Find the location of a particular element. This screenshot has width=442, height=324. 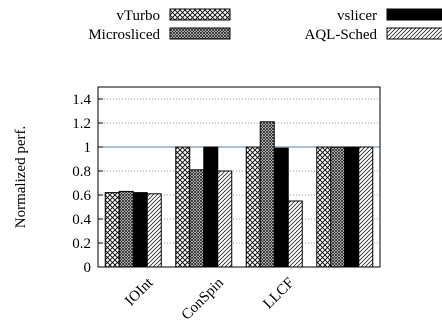

y-axis-label: Normalized perf. is located at coordinates (21, 177).